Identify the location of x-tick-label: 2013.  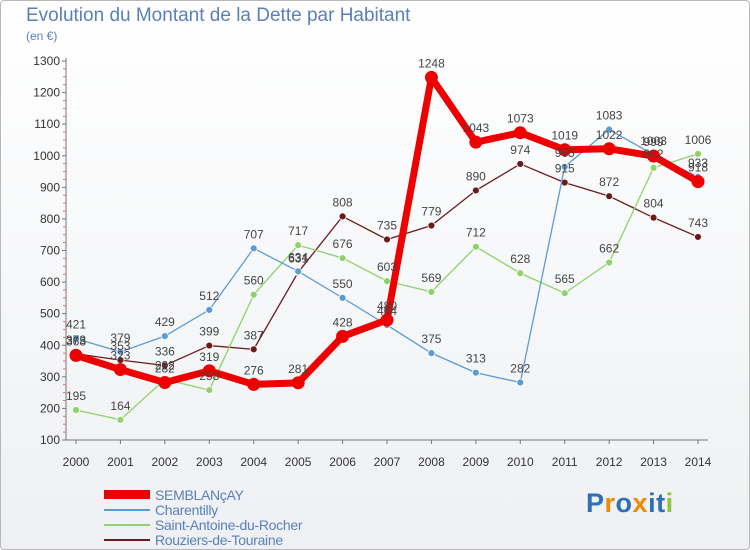
(653, 462).